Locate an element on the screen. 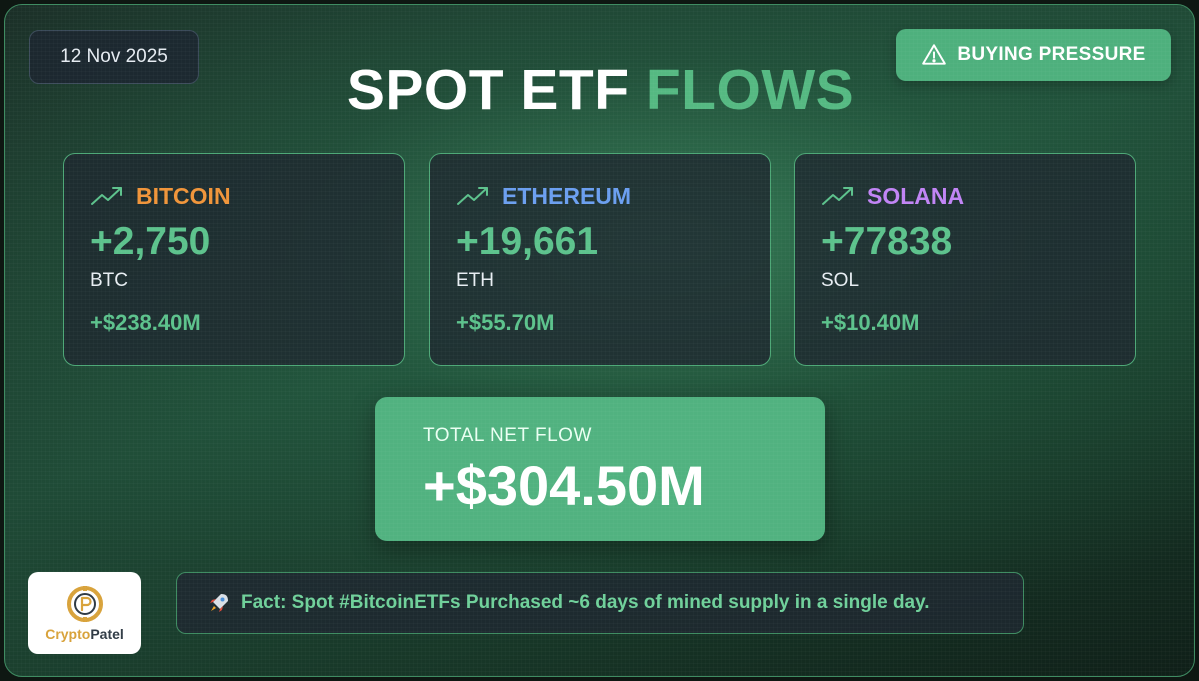 The width and height of the screenshot is (1199, 681). buying-pressure-badge: BUYING PRESSURE is located at coordinates (1033, 55).